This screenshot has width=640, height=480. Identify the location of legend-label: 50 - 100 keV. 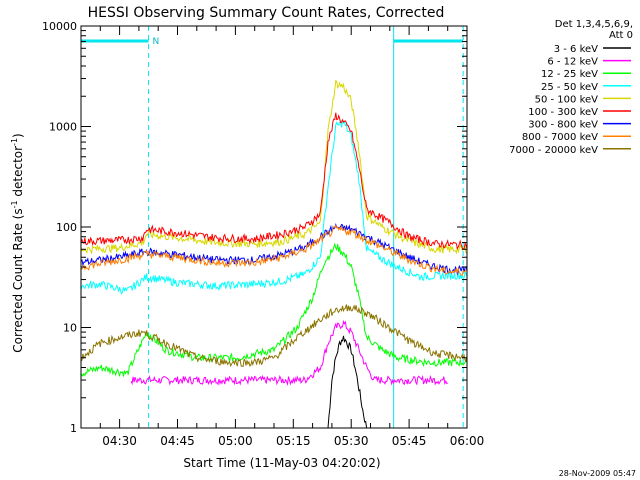
(567, 99).